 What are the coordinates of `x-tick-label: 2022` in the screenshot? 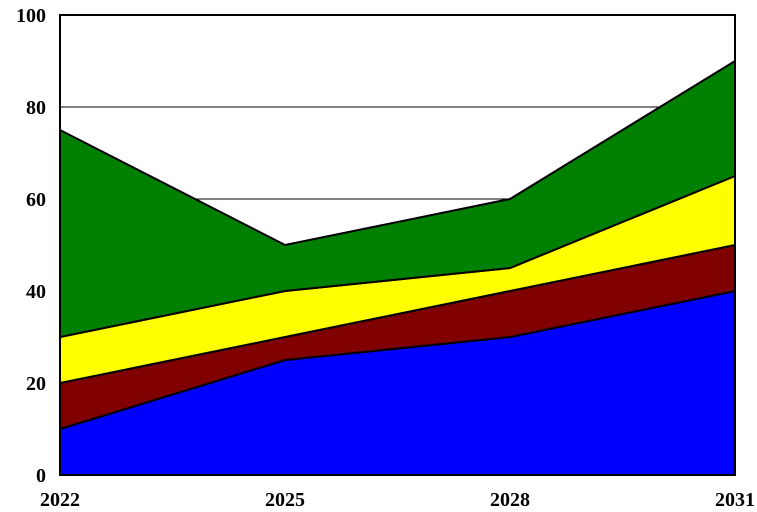 It's located at (60, 500).